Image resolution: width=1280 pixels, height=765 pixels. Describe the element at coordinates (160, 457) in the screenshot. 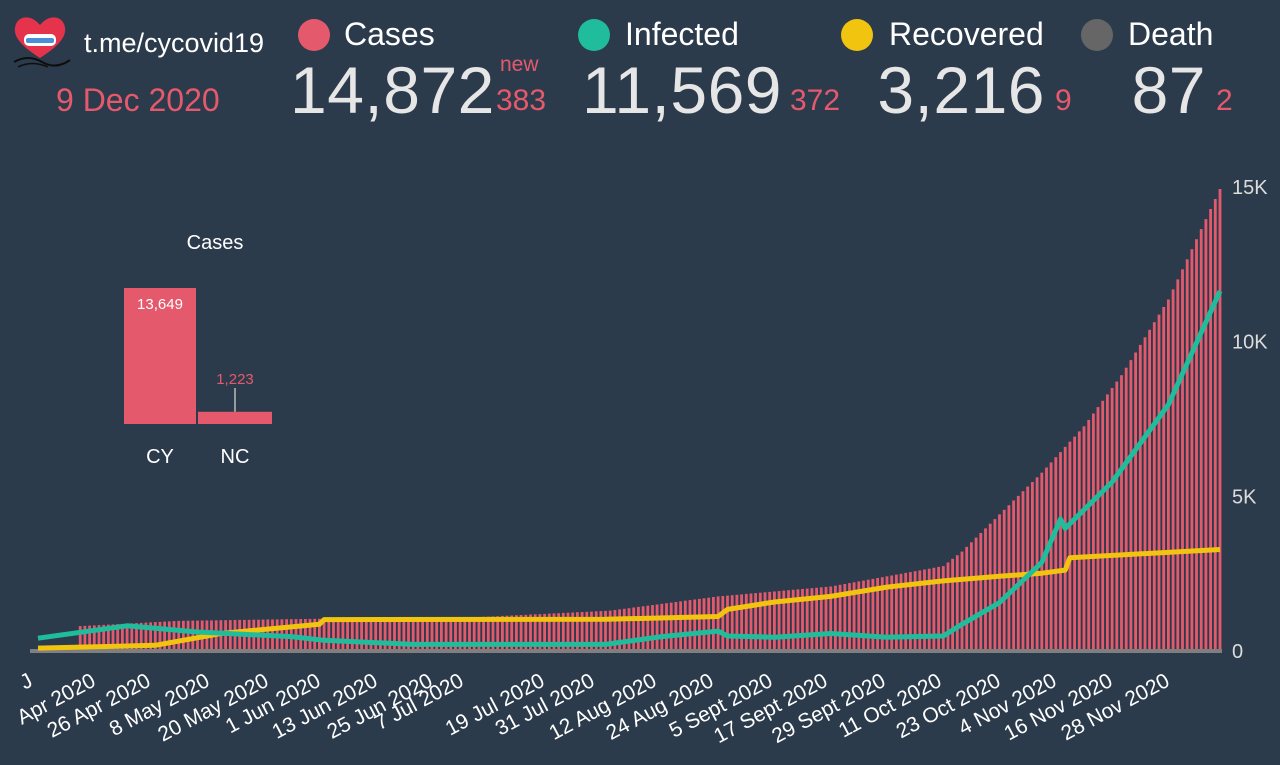

I see `region-category-label: CY` at that location.